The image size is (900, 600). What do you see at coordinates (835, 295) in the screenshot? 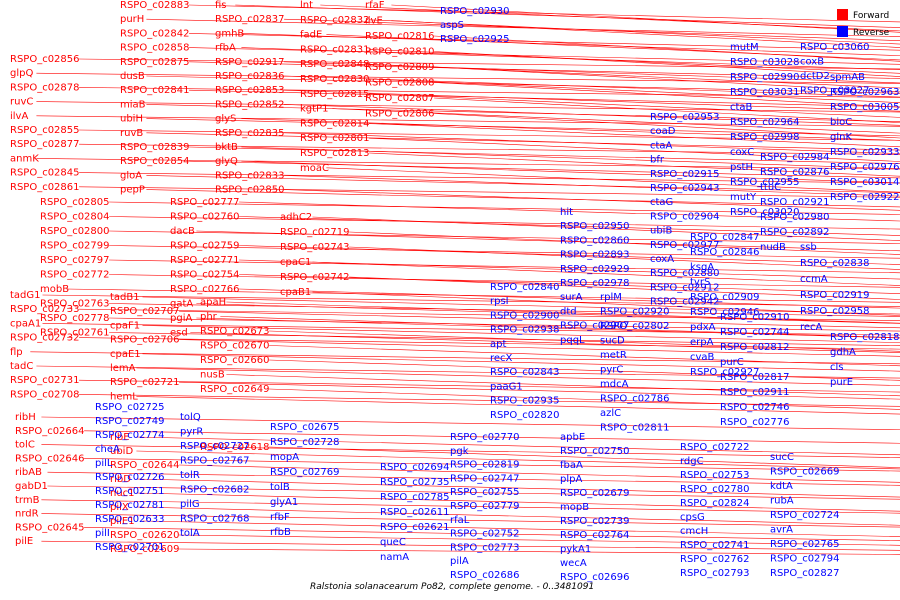
I see `reverse-gene-label: RSPO_c02919` at bounding box center [835, 295].